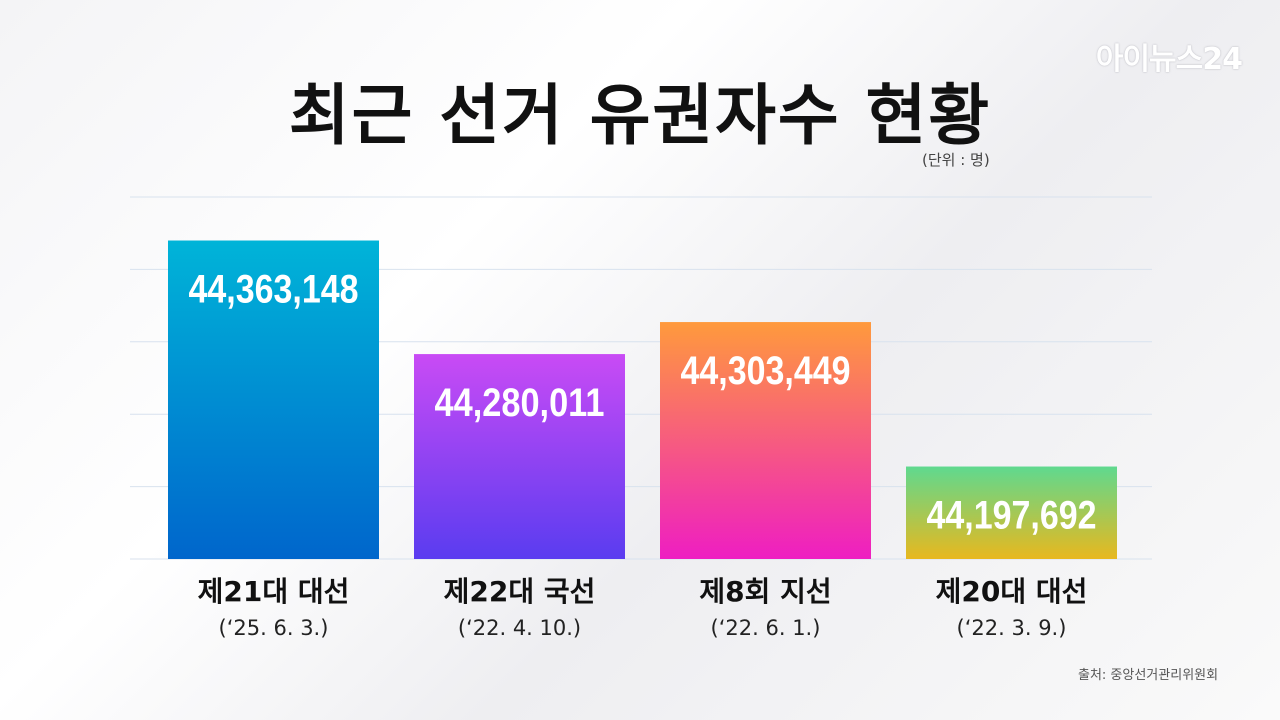  I want to click on category-label: 제20대 대선, so click(1012, 591).